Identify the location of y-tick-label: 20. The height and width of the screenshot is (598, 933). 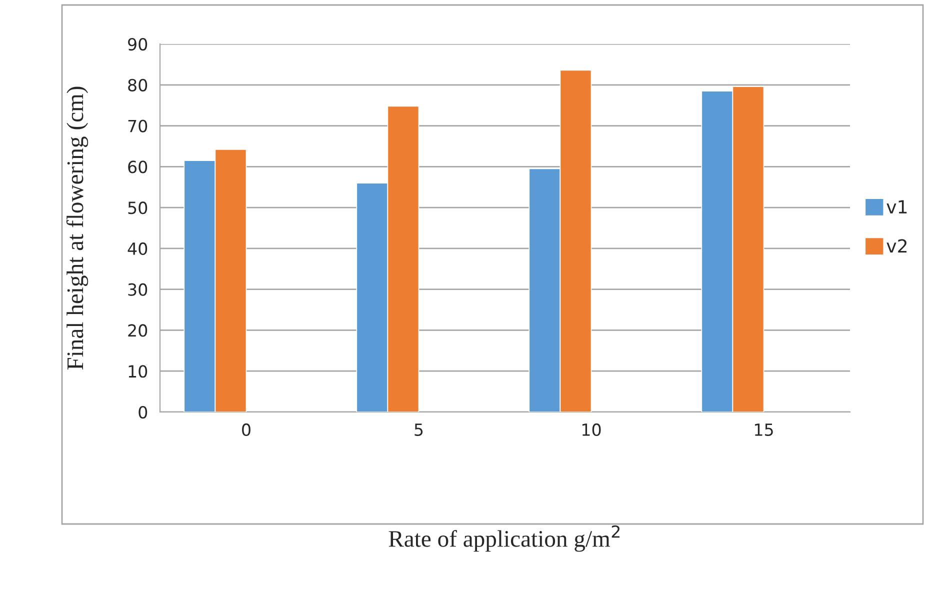
(138, 330).